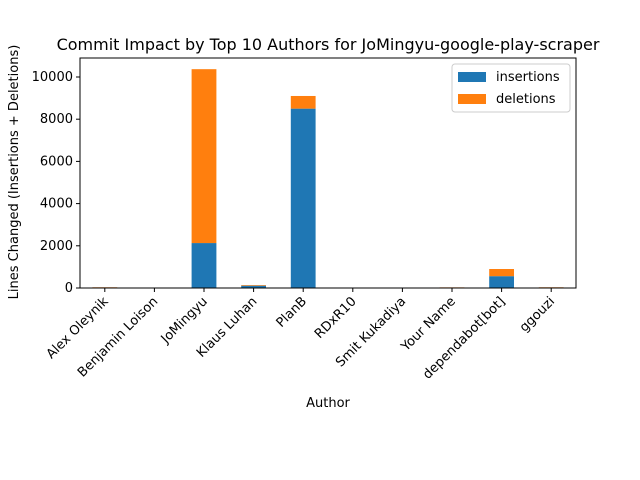 The image size is (640, 480). Describe the element at coordinates (537, 314) in the screenshot. I see `x-tick-label: ggouzi` at that location.